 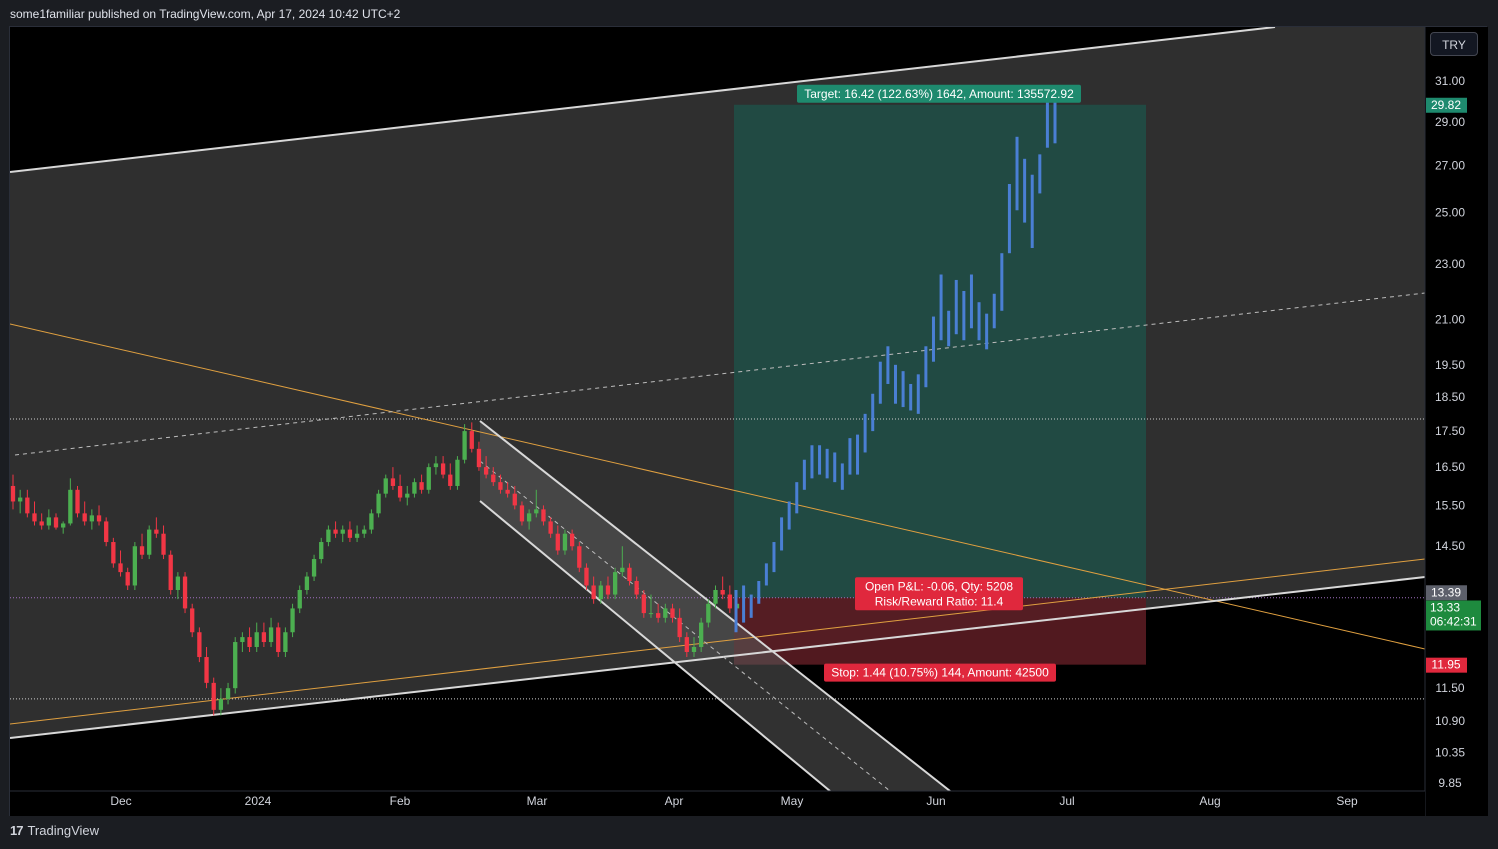 What do you see at coordinates (63, 830) in the screenshot?
I see `brand-name: TradingView` at bounding box center [63, 830].